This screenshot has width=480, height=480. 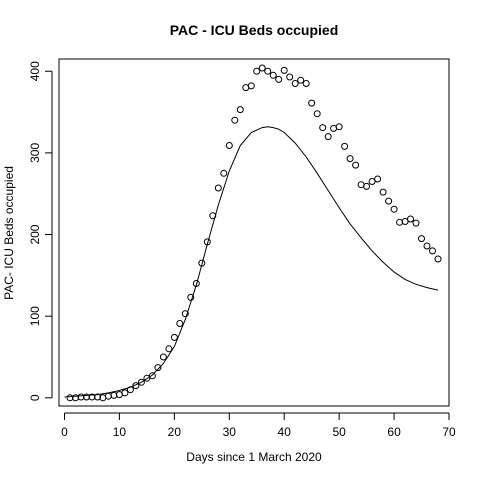 I want to click on x-tick-label: 20, so click(x=175, y=432).